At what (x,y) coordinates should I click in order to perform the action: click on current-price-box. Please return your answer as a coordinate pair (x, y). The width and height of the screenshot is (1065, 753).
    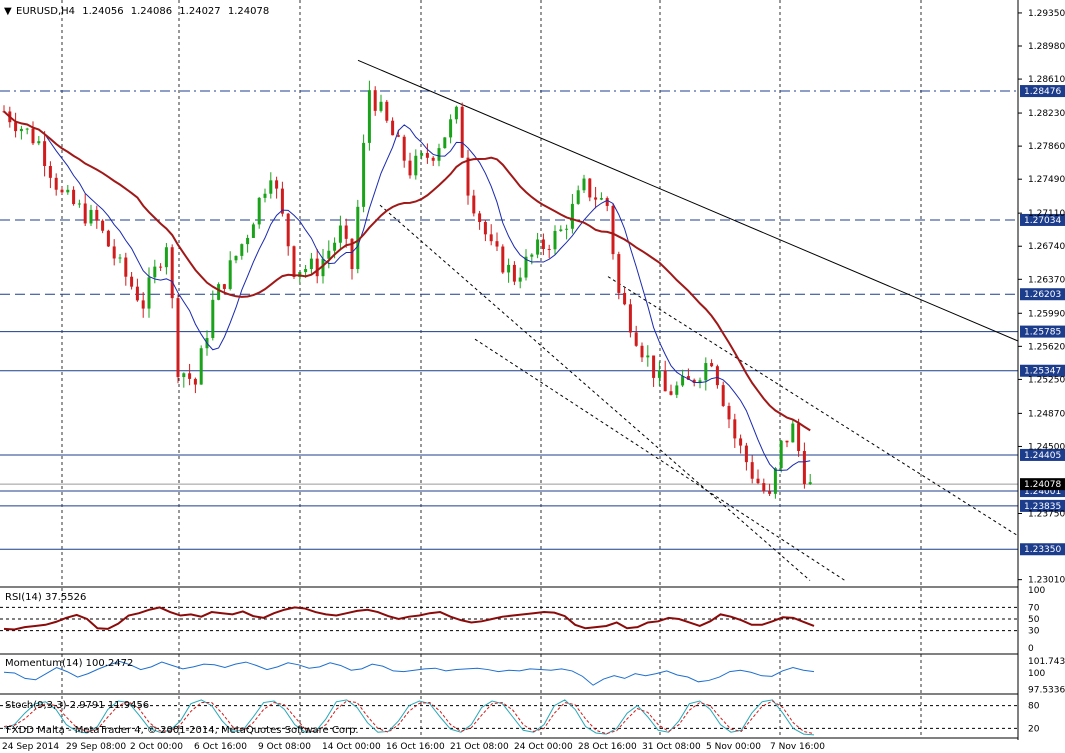
    Looking at the image, I should click on (1042, 484).